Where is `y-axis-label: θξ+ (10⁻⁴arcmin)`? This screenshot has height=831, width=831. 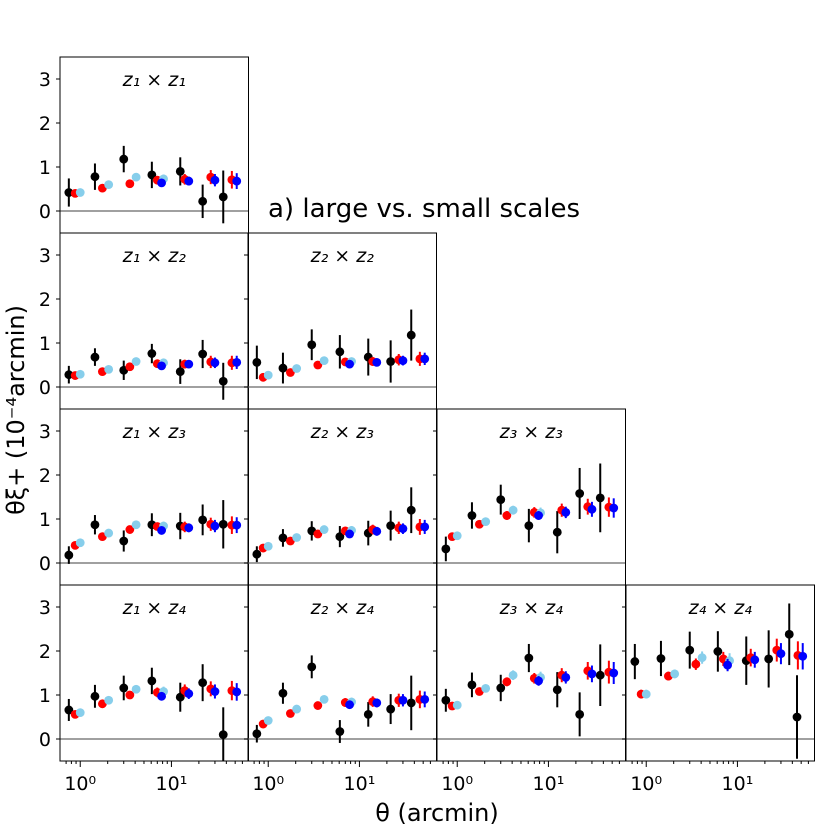 y-axis-label: θξ+ (10⁻⁴arcmin) is located at coordinates (16, 410).